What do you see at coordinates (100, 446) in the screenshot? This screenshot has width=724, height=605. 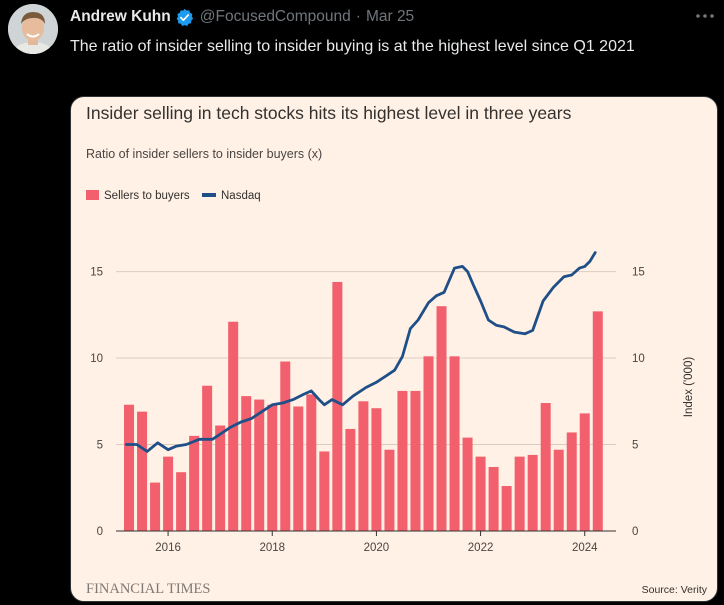 I see `y-tick-label: 5` at bounding box center [100, 446].